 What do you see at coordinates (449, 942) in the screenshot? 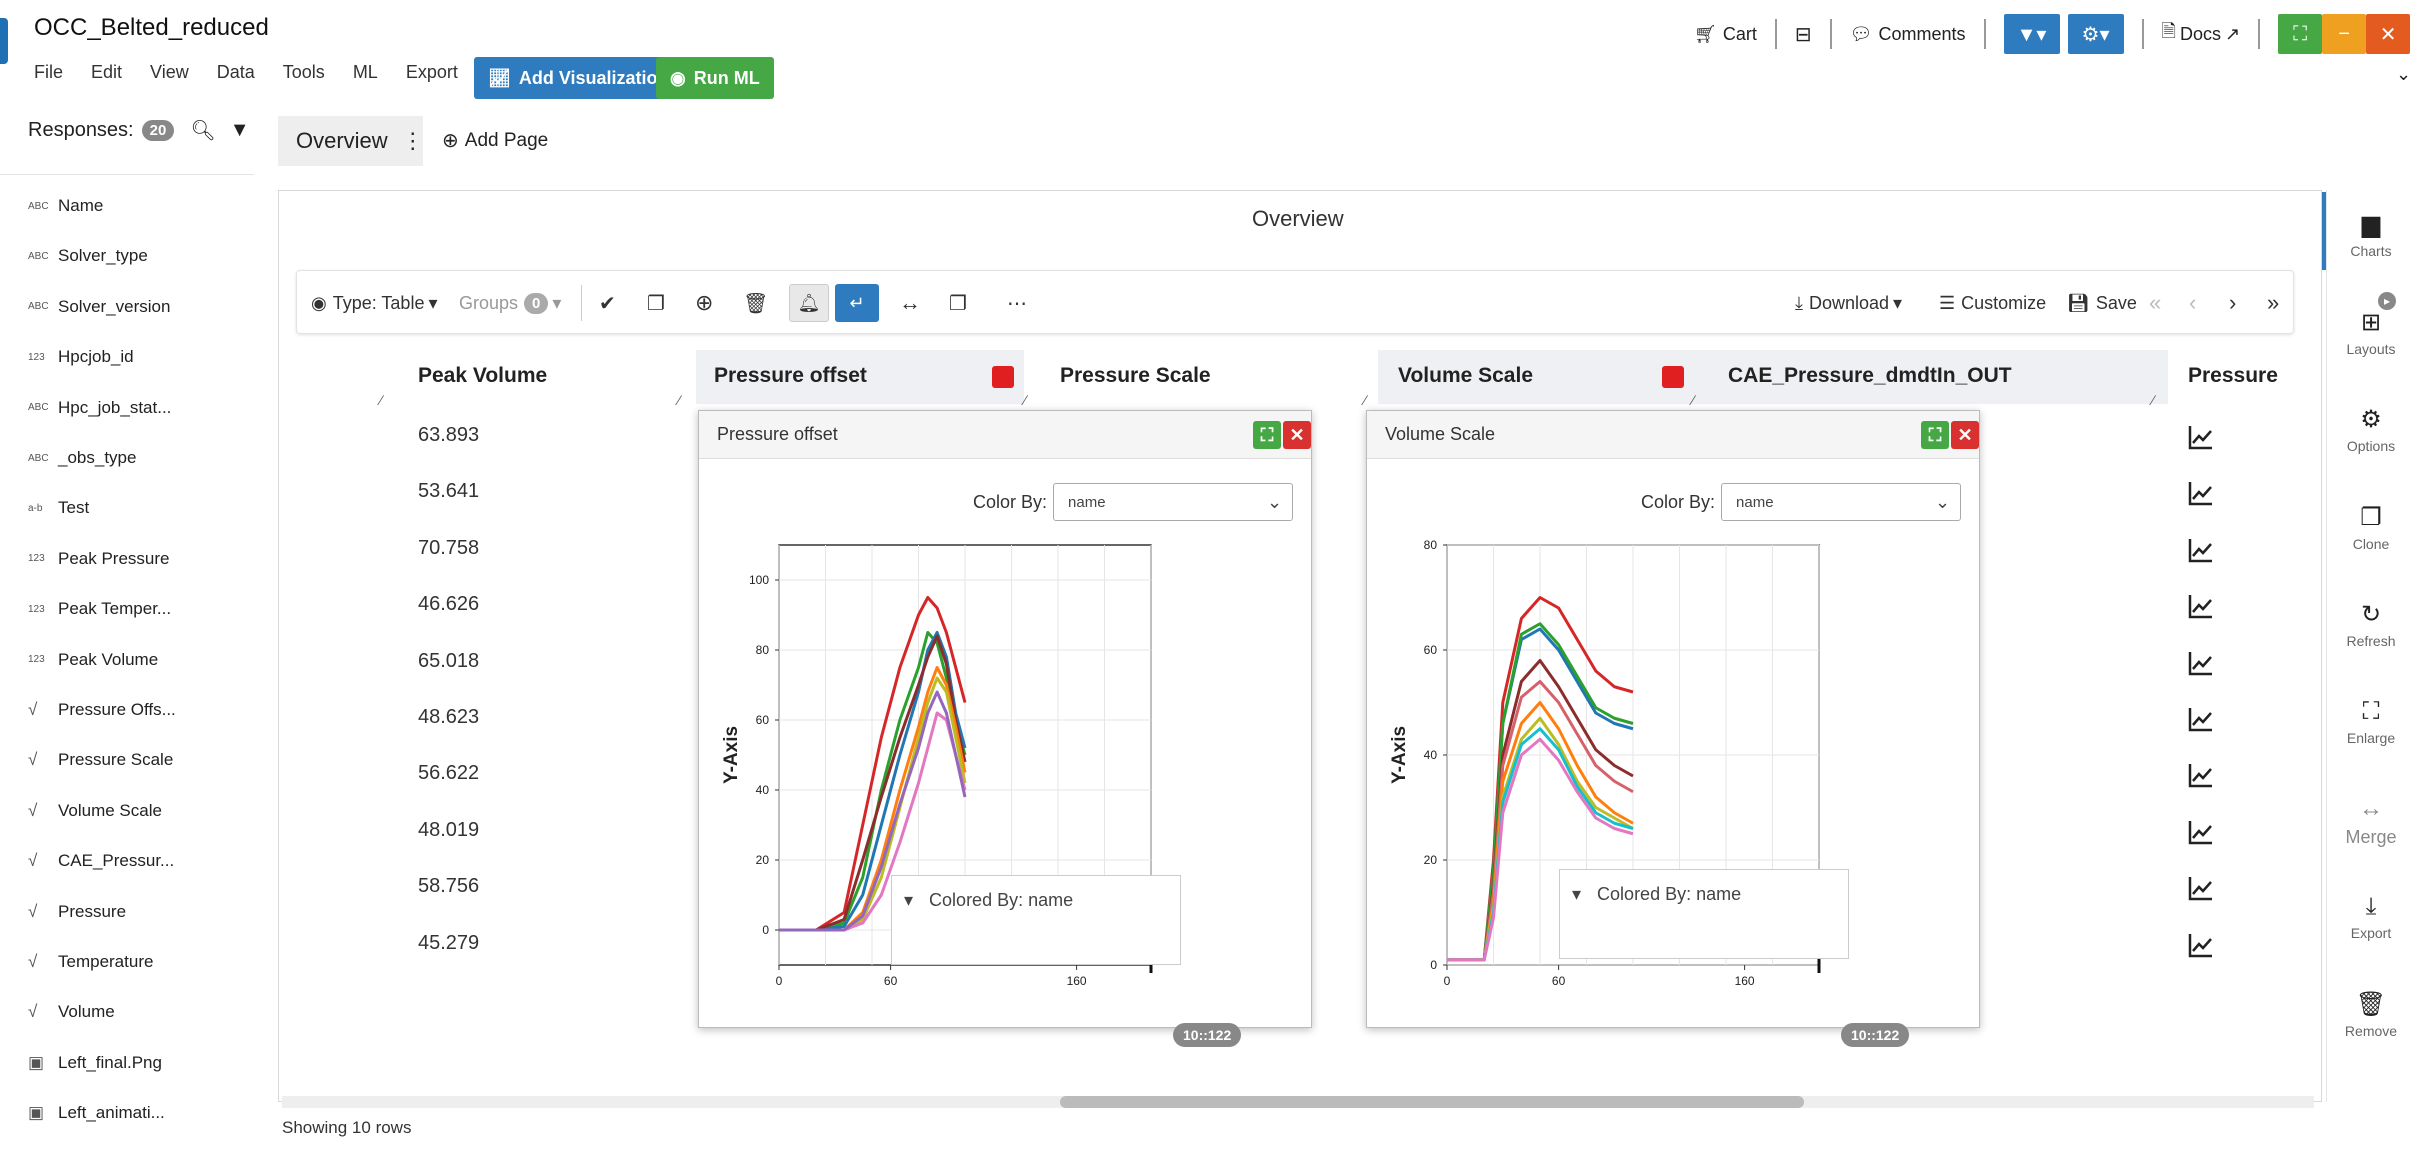
I see `table-cell: 45.279` at bounding box center [449, 942].